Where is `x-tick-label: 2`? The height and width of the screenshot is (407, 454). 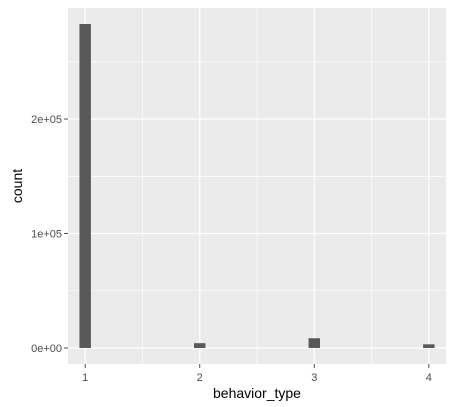 x-tick-label: 2 is located at coordinates (200, 378).